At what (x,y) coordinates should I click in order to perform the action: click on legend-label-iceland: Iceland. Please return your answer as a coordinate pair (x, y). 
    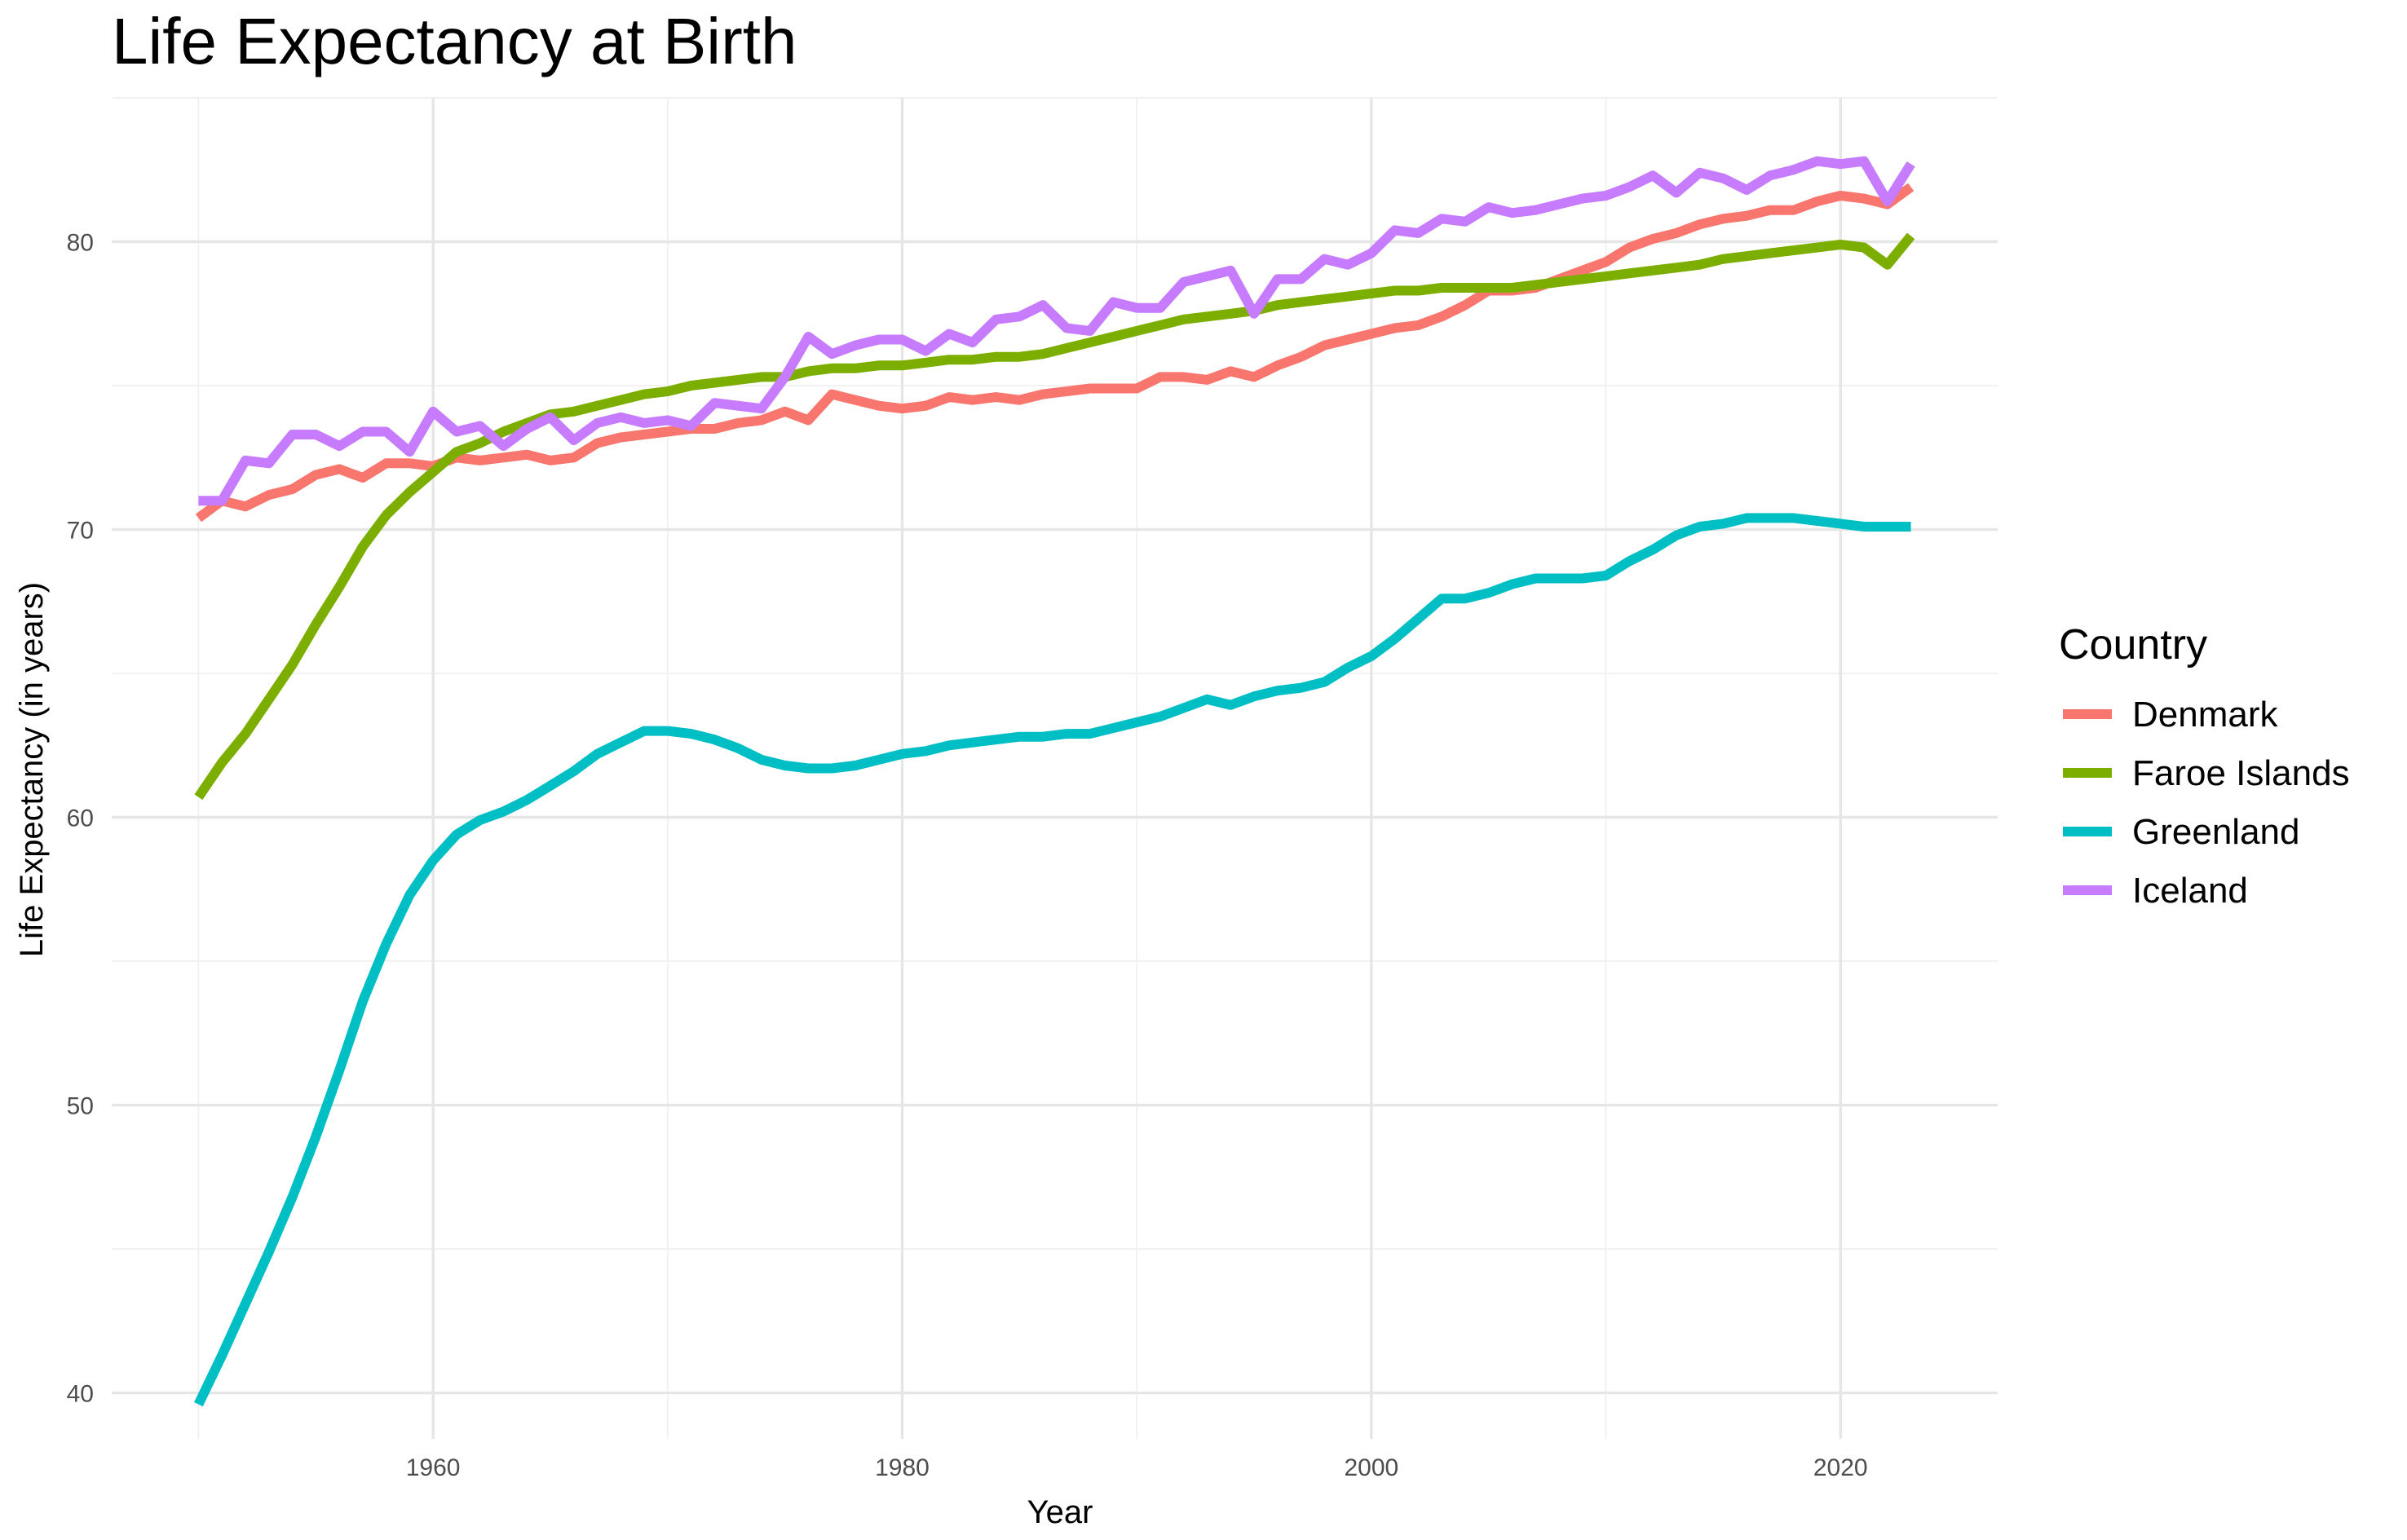
    Looking at the image, I should click on (2190, 891).